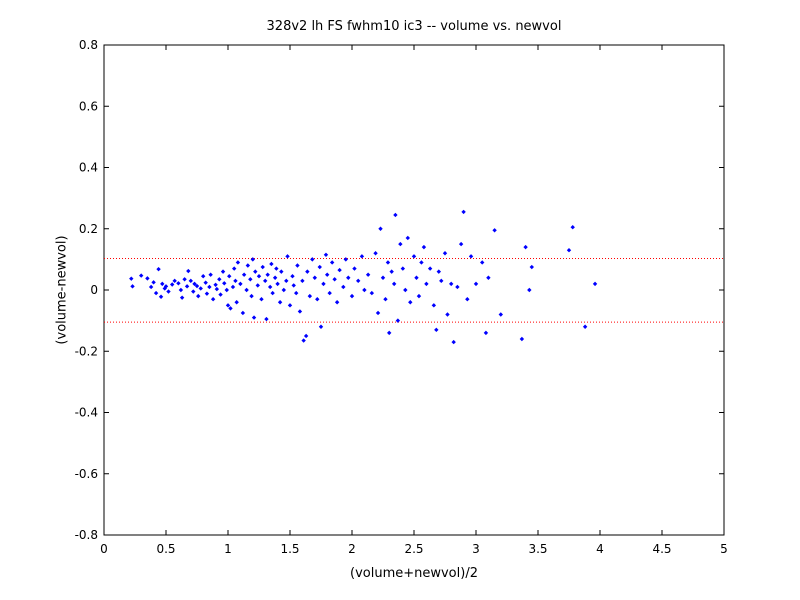 This screenshot has height=600, width=800. What do you see at coordinates (104, 549) in the screenshot?
I see `x-tick-label: 0` at bounding box center [104, 549].